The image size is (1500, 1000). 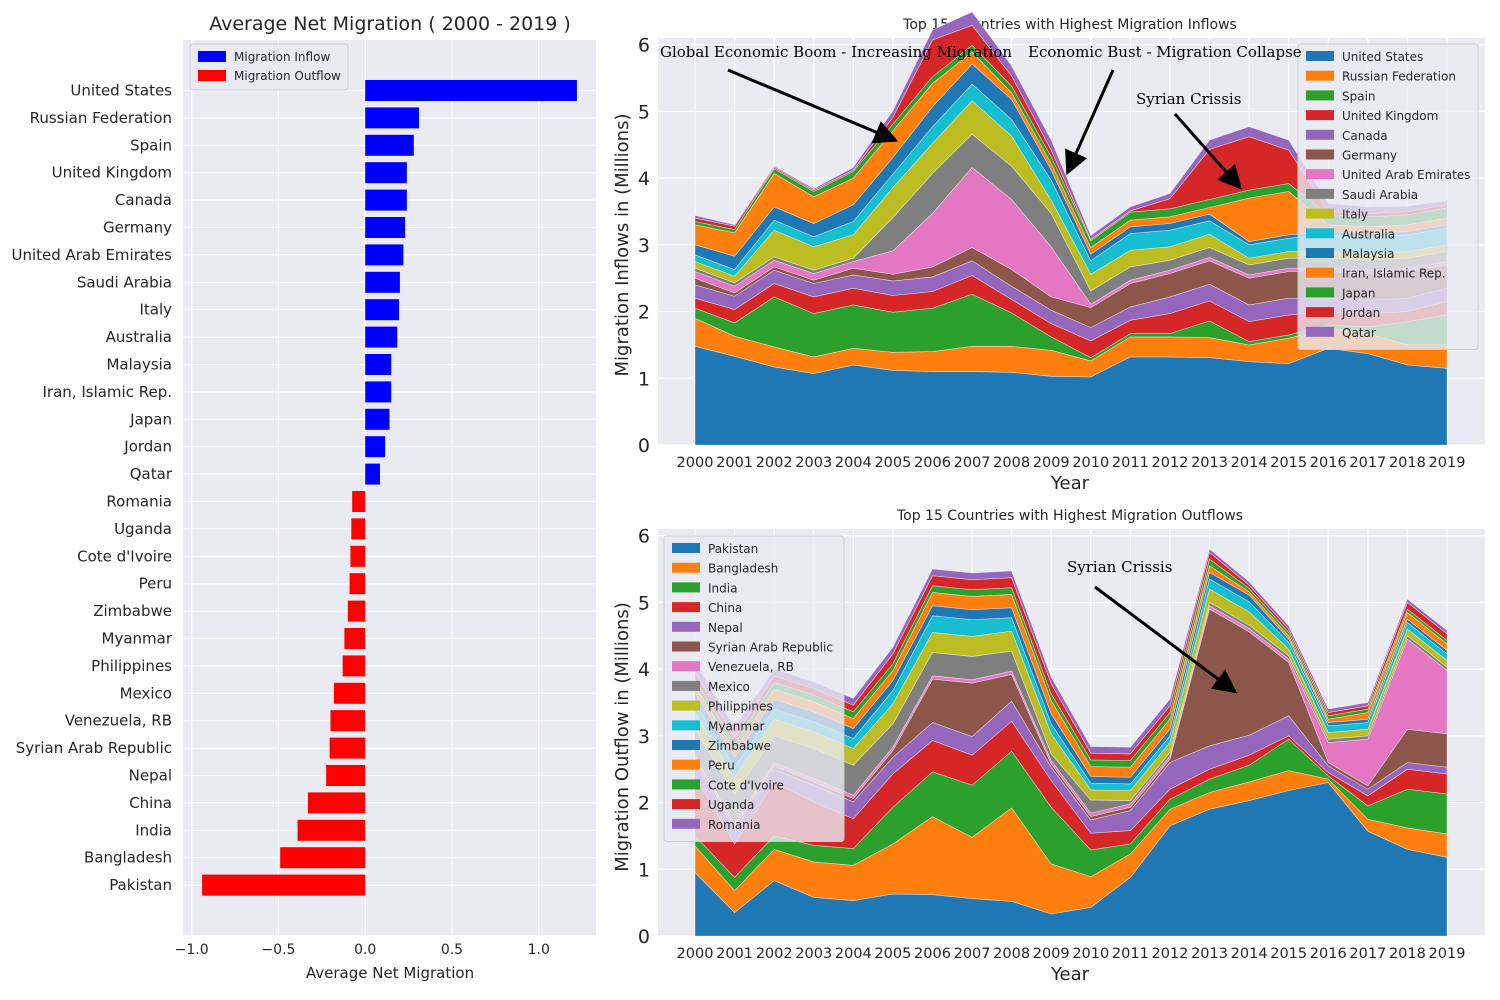 I want to click on inflow-legend-label: Malaysia, so click(x=1368, y=254).